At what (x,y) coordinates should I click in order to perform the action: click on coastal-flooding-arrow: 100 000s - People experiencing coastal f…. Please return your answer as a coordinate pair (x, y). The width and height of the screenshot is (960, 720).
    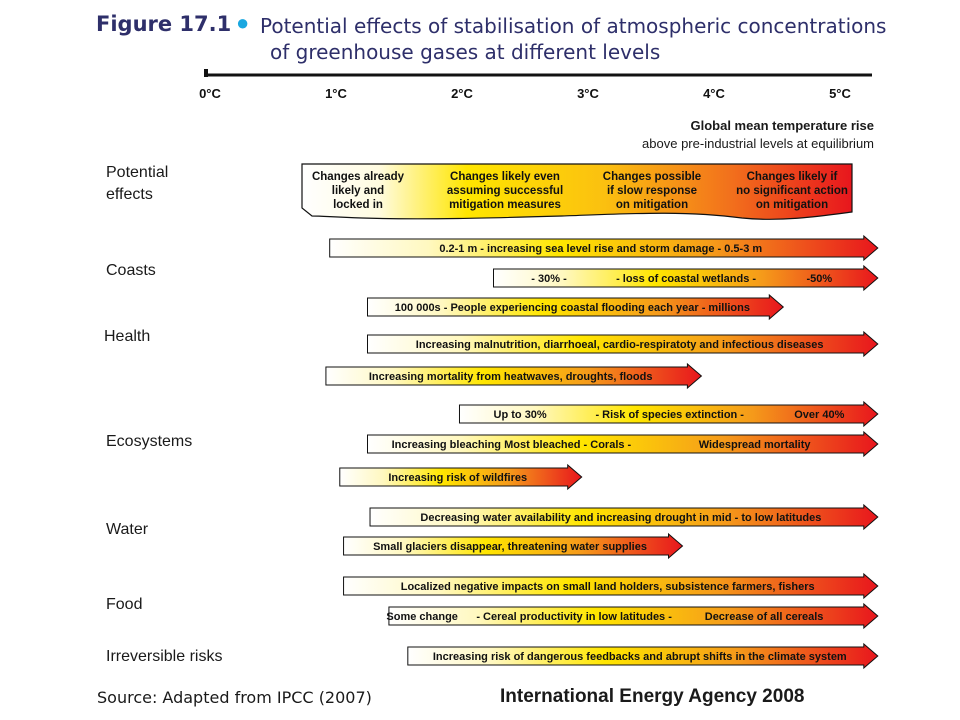
    Looking at the image, I should click on (576, 307).